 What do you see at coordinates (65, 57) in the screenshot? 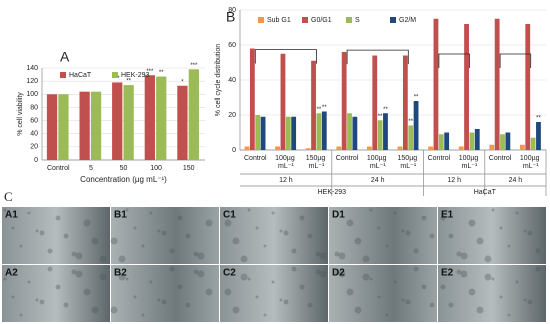
I see `panel-title: A` at bounding box center [65, 57].